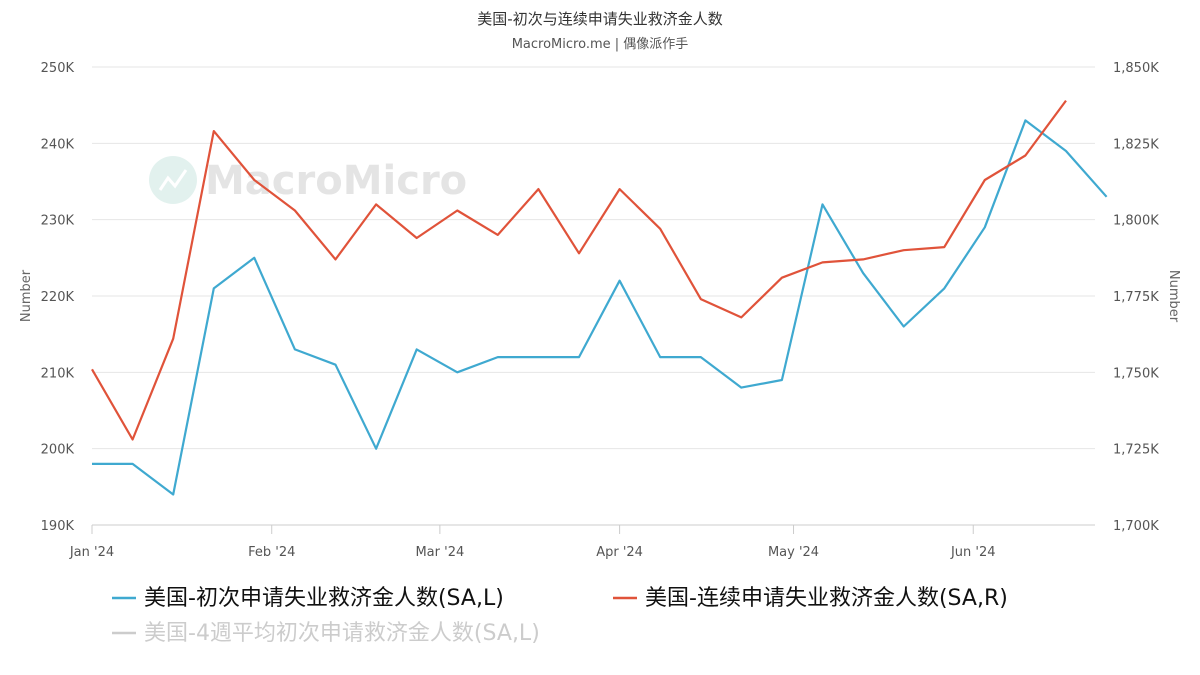 Image resolution: width=1200 pixels, height=675 pixels. I want to click on right-axis-title: Number, so click(1173, 296).